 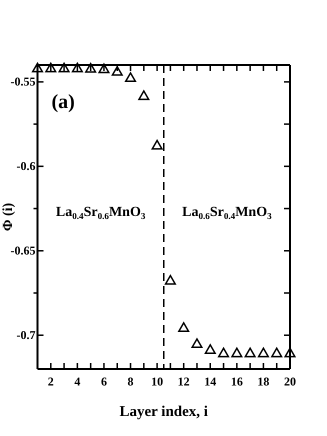 What do you see at coordinates (63, 102) in the screenshot?
I see `annotation: (a)` at bounding box center [63, 102].